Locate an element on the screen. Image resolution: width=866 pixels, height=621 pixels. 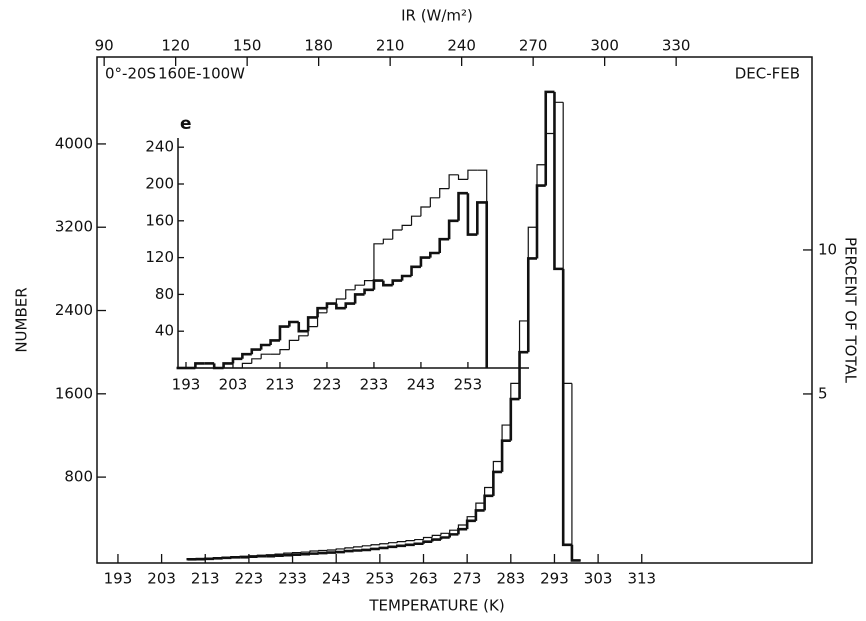
y-tick-label: 80 is located at coordinates (164, 294).